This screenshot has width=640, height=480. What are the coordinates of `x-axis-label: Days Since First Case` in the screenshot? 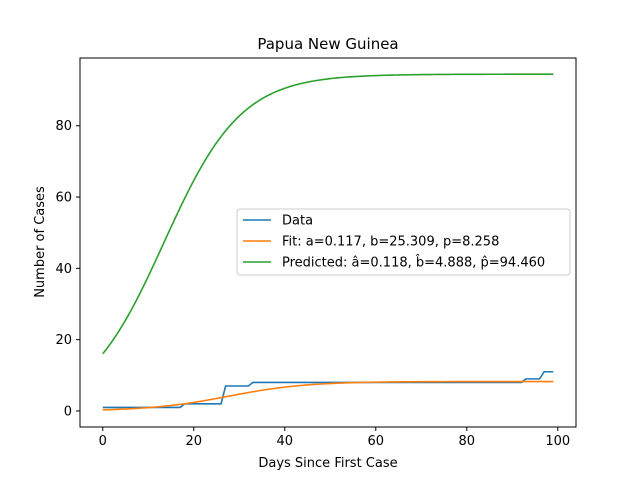 It's located at (327, 463).